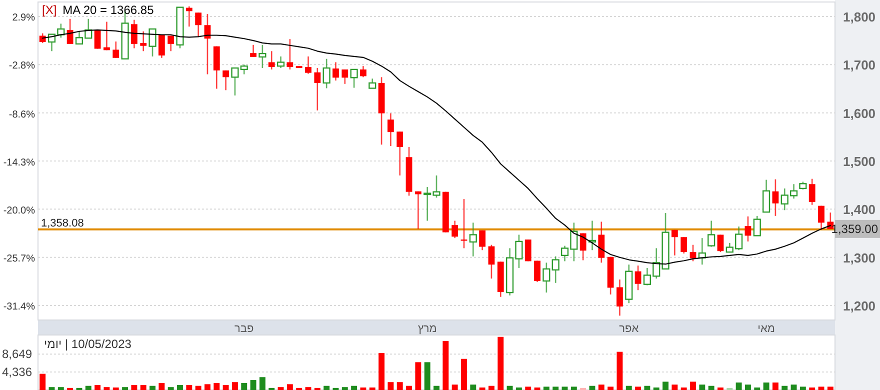 Image resolution: width=880 pixels, height=390 pixels. I want to click on y-tick-label: 1,700, so click(859, 65).